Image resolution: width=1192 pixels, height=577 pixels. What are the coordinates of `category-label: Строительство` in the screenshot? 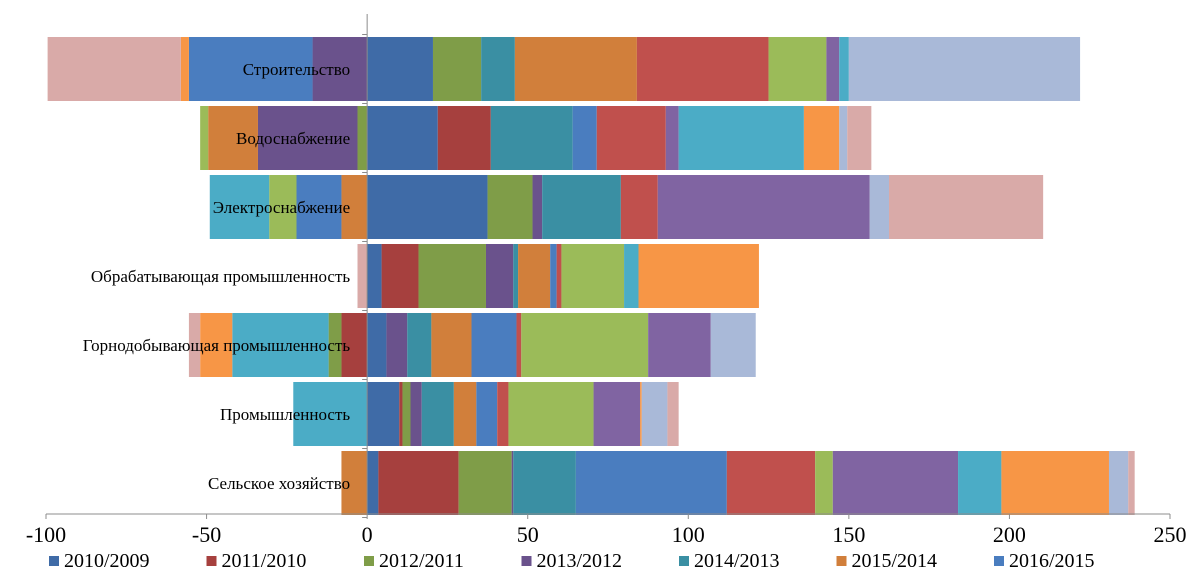 It's located at (296, 69).